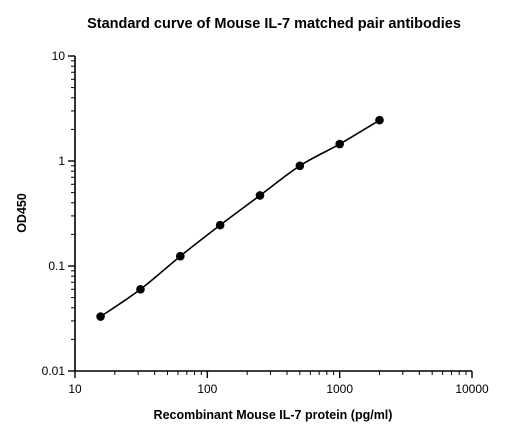  I want to click on x-tick-label: 100, so click(207, 389).